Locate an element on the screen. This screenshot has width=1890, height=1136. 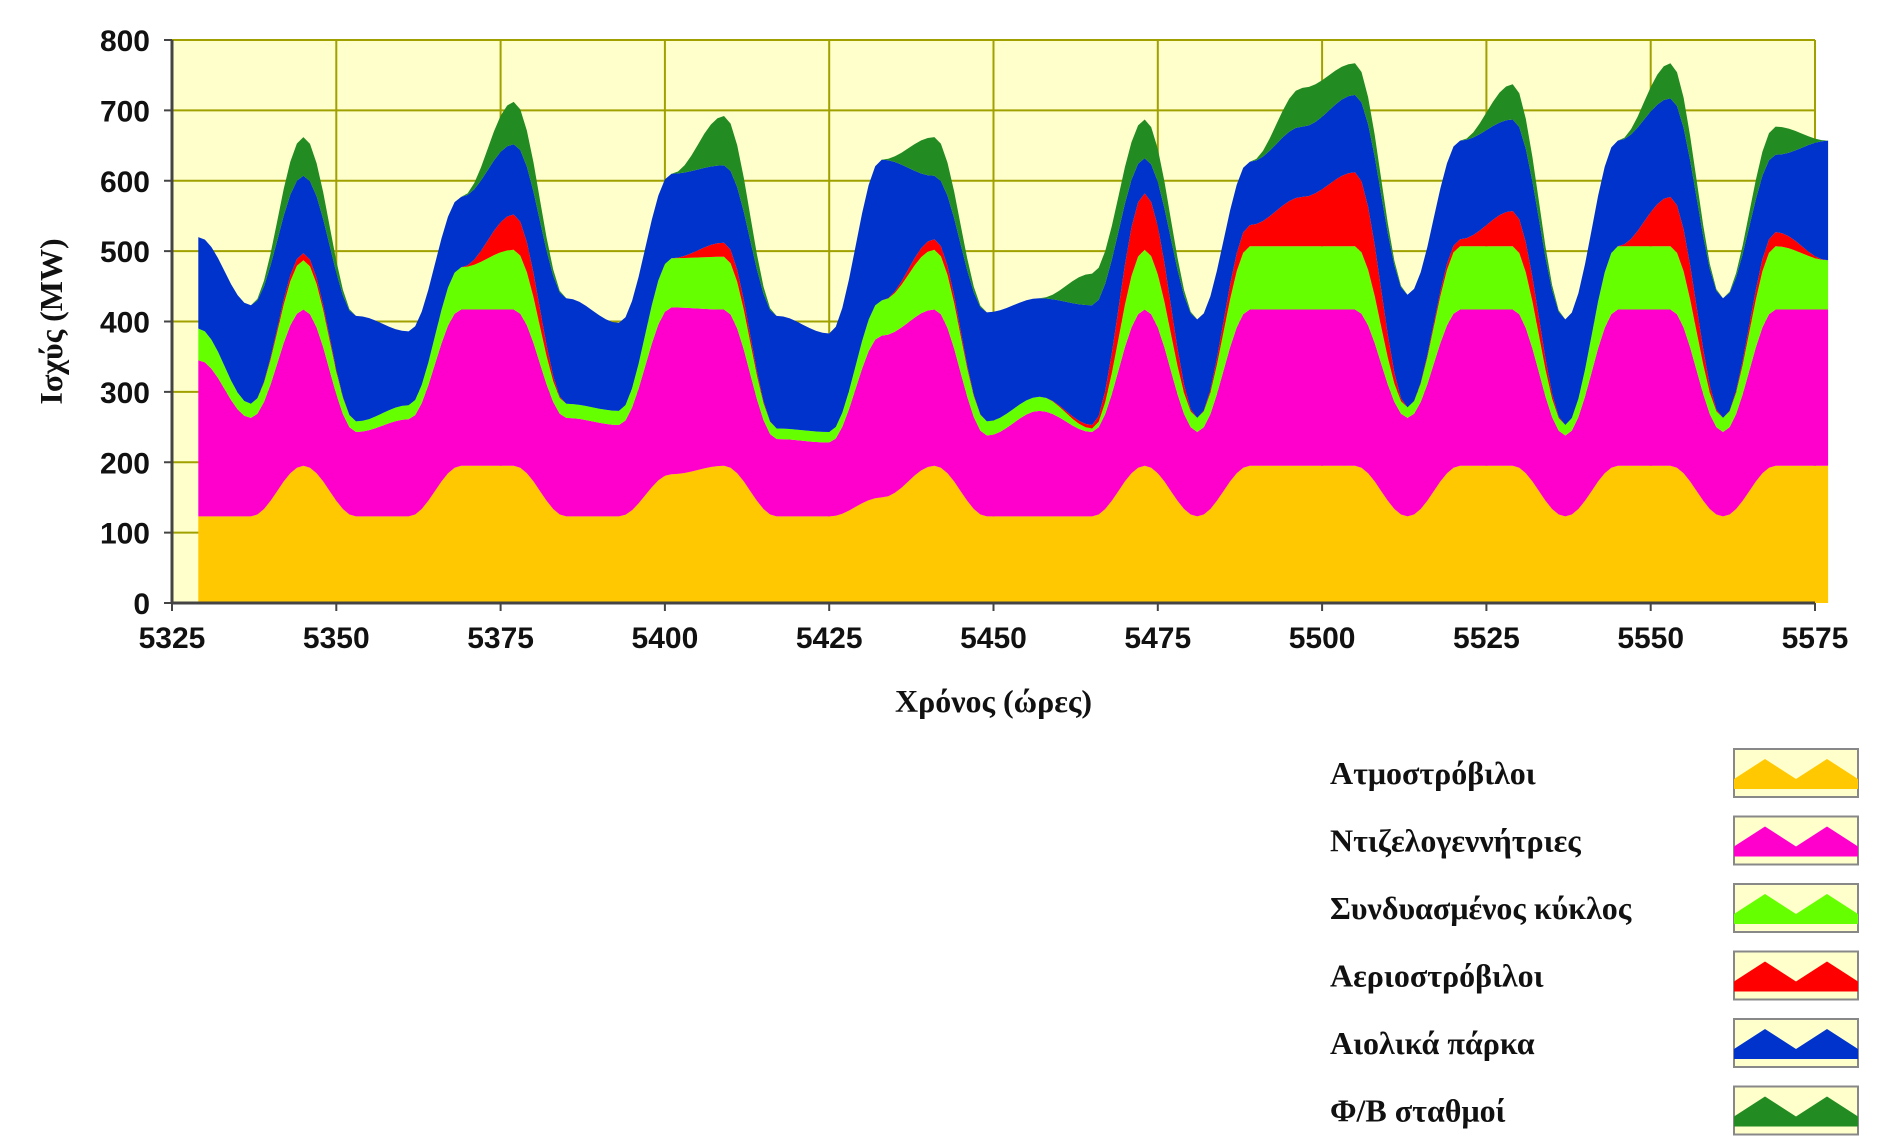
x-tick-label: 5575 is located at coordinates (1815, 638).